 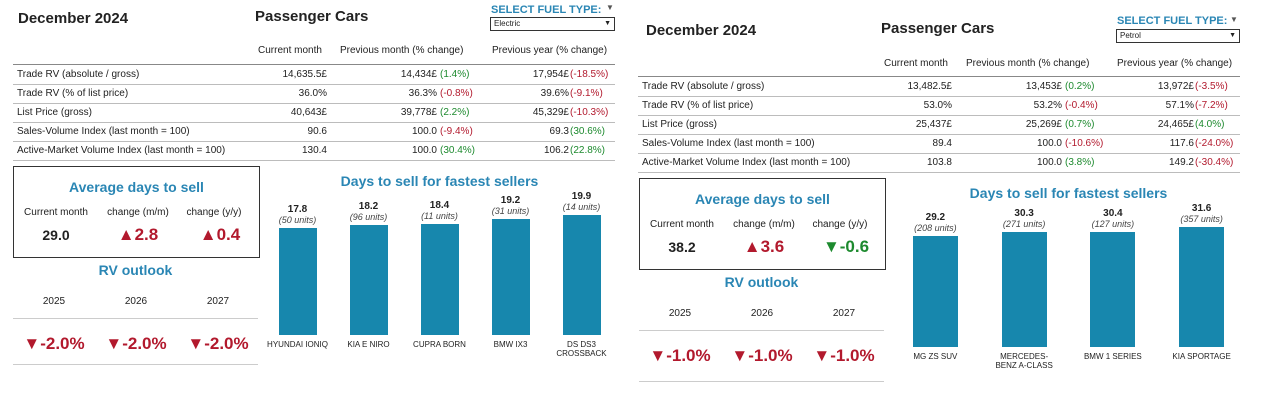 I want to click on dropdown-arrow-icon: ▼, so click(x=607, y=23).